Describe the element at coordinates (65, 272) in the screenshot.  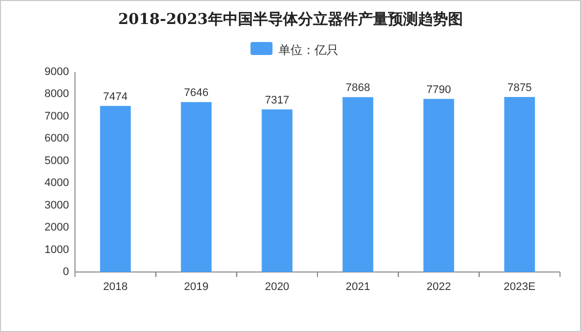
I see `y-tick-label: 0` at that location.